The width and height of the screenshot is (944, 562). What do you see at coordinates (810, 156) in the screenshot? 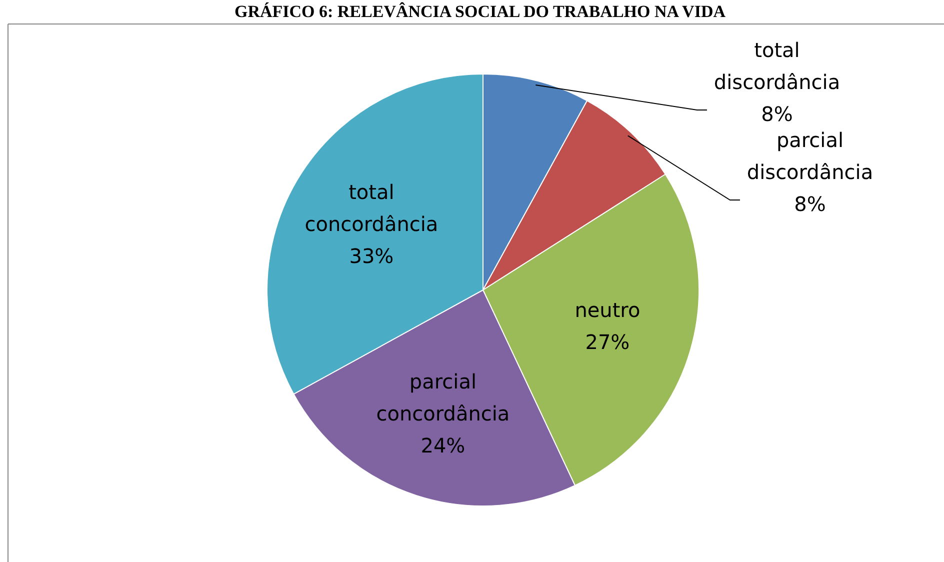
I see `slice-label: parcial discordância` at bounding box center [810, 156].